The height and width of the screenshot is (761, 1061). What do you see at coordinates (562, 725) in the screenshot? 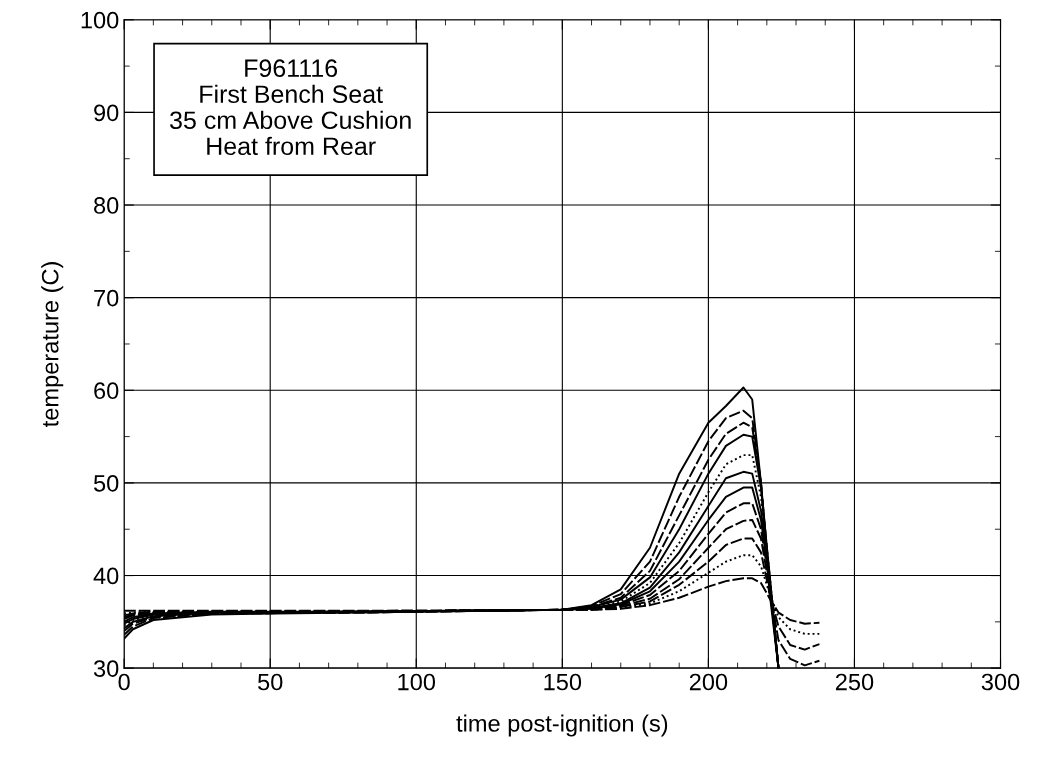
I see `x-axis-title: time post-ignition (s)` at bounding box center [562, 725].